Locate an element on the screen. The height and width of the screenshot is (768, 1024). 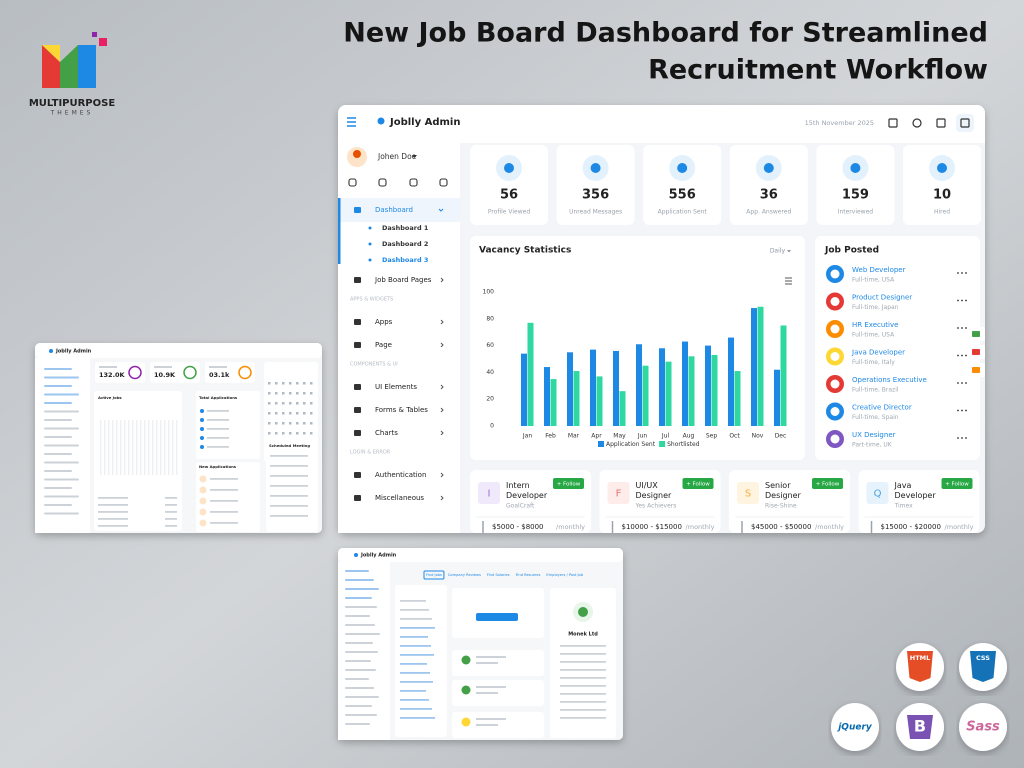
job-card-title: Job Posted is located at coordinates (851, 251).